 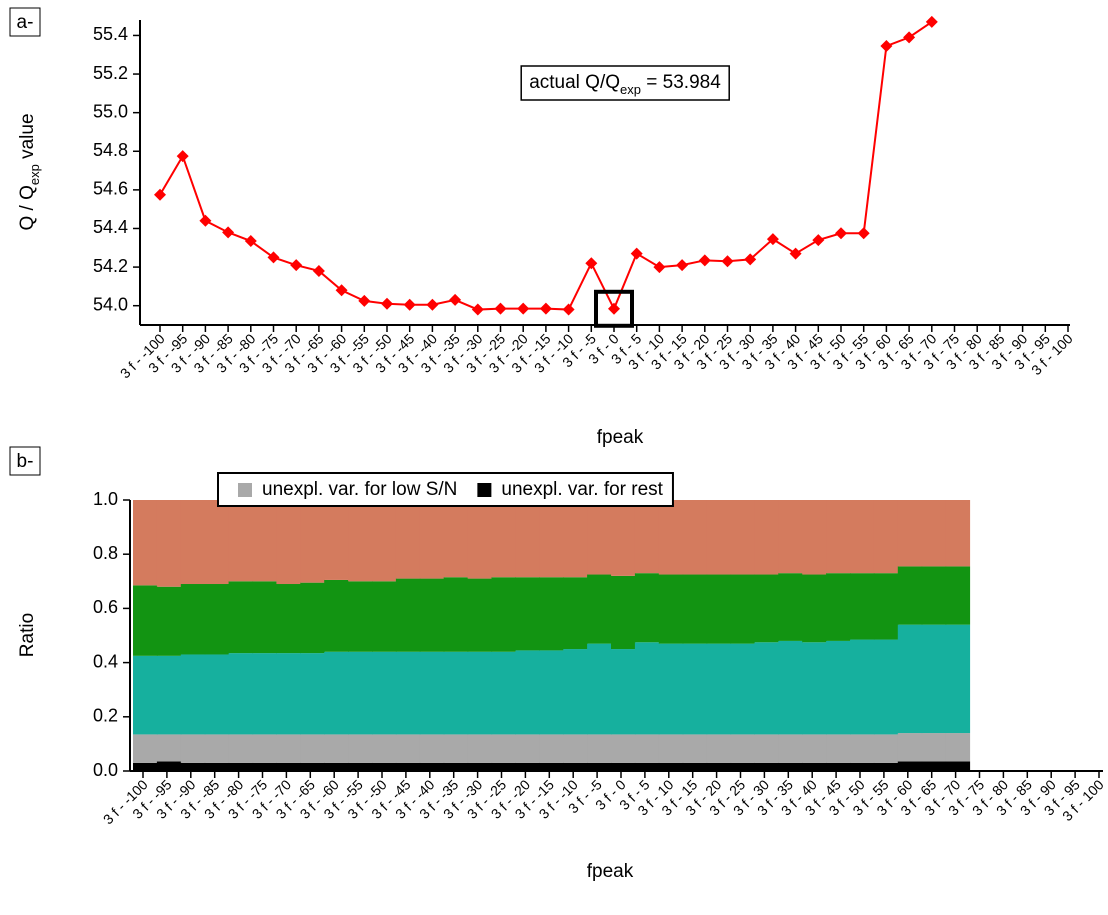 What do you see at coordinates (610, 871) in the screenshot?
I see `x-axis-label: fpeak` at bounding box center [610, 871].